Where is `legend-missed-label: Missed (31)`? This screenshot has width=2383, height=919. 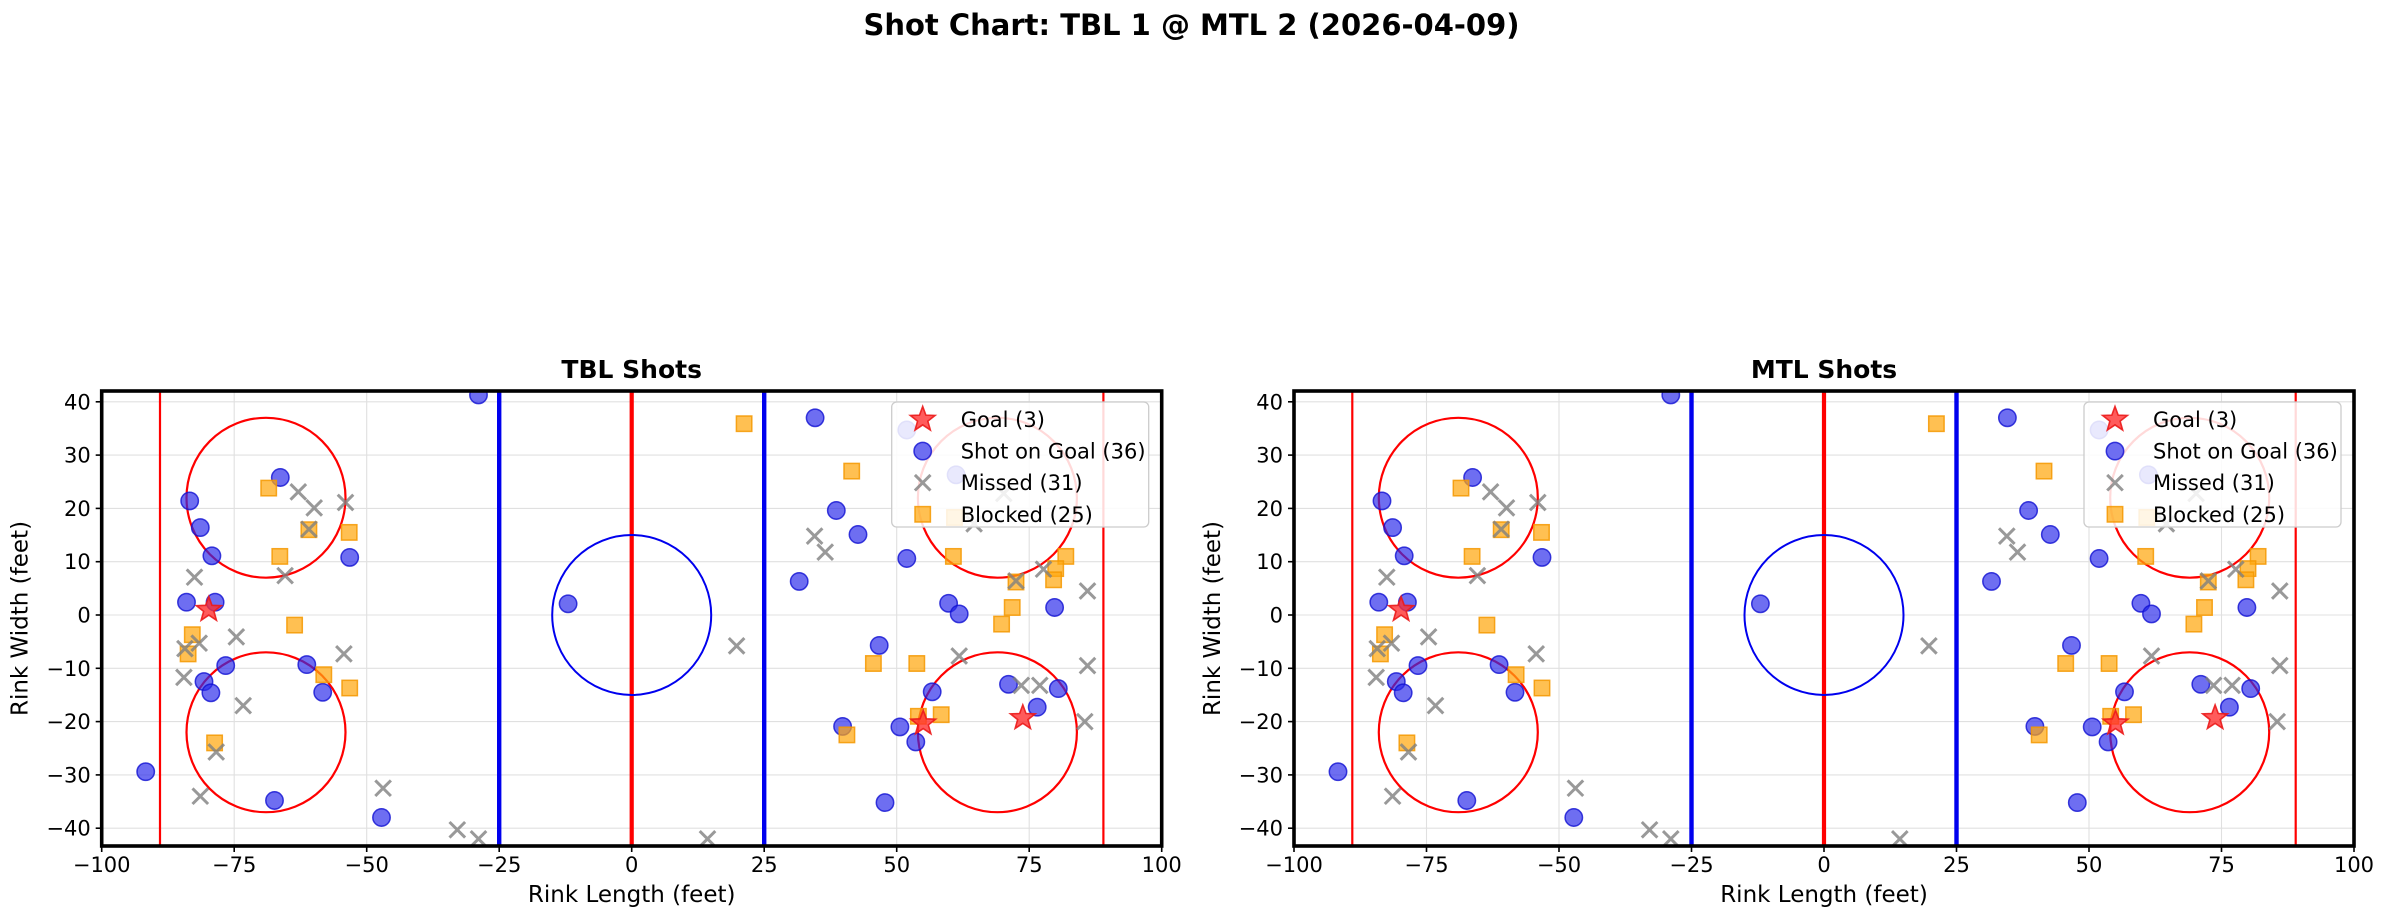 legend-missed-label: Missed (31) is located at coordinates (2214, 483).